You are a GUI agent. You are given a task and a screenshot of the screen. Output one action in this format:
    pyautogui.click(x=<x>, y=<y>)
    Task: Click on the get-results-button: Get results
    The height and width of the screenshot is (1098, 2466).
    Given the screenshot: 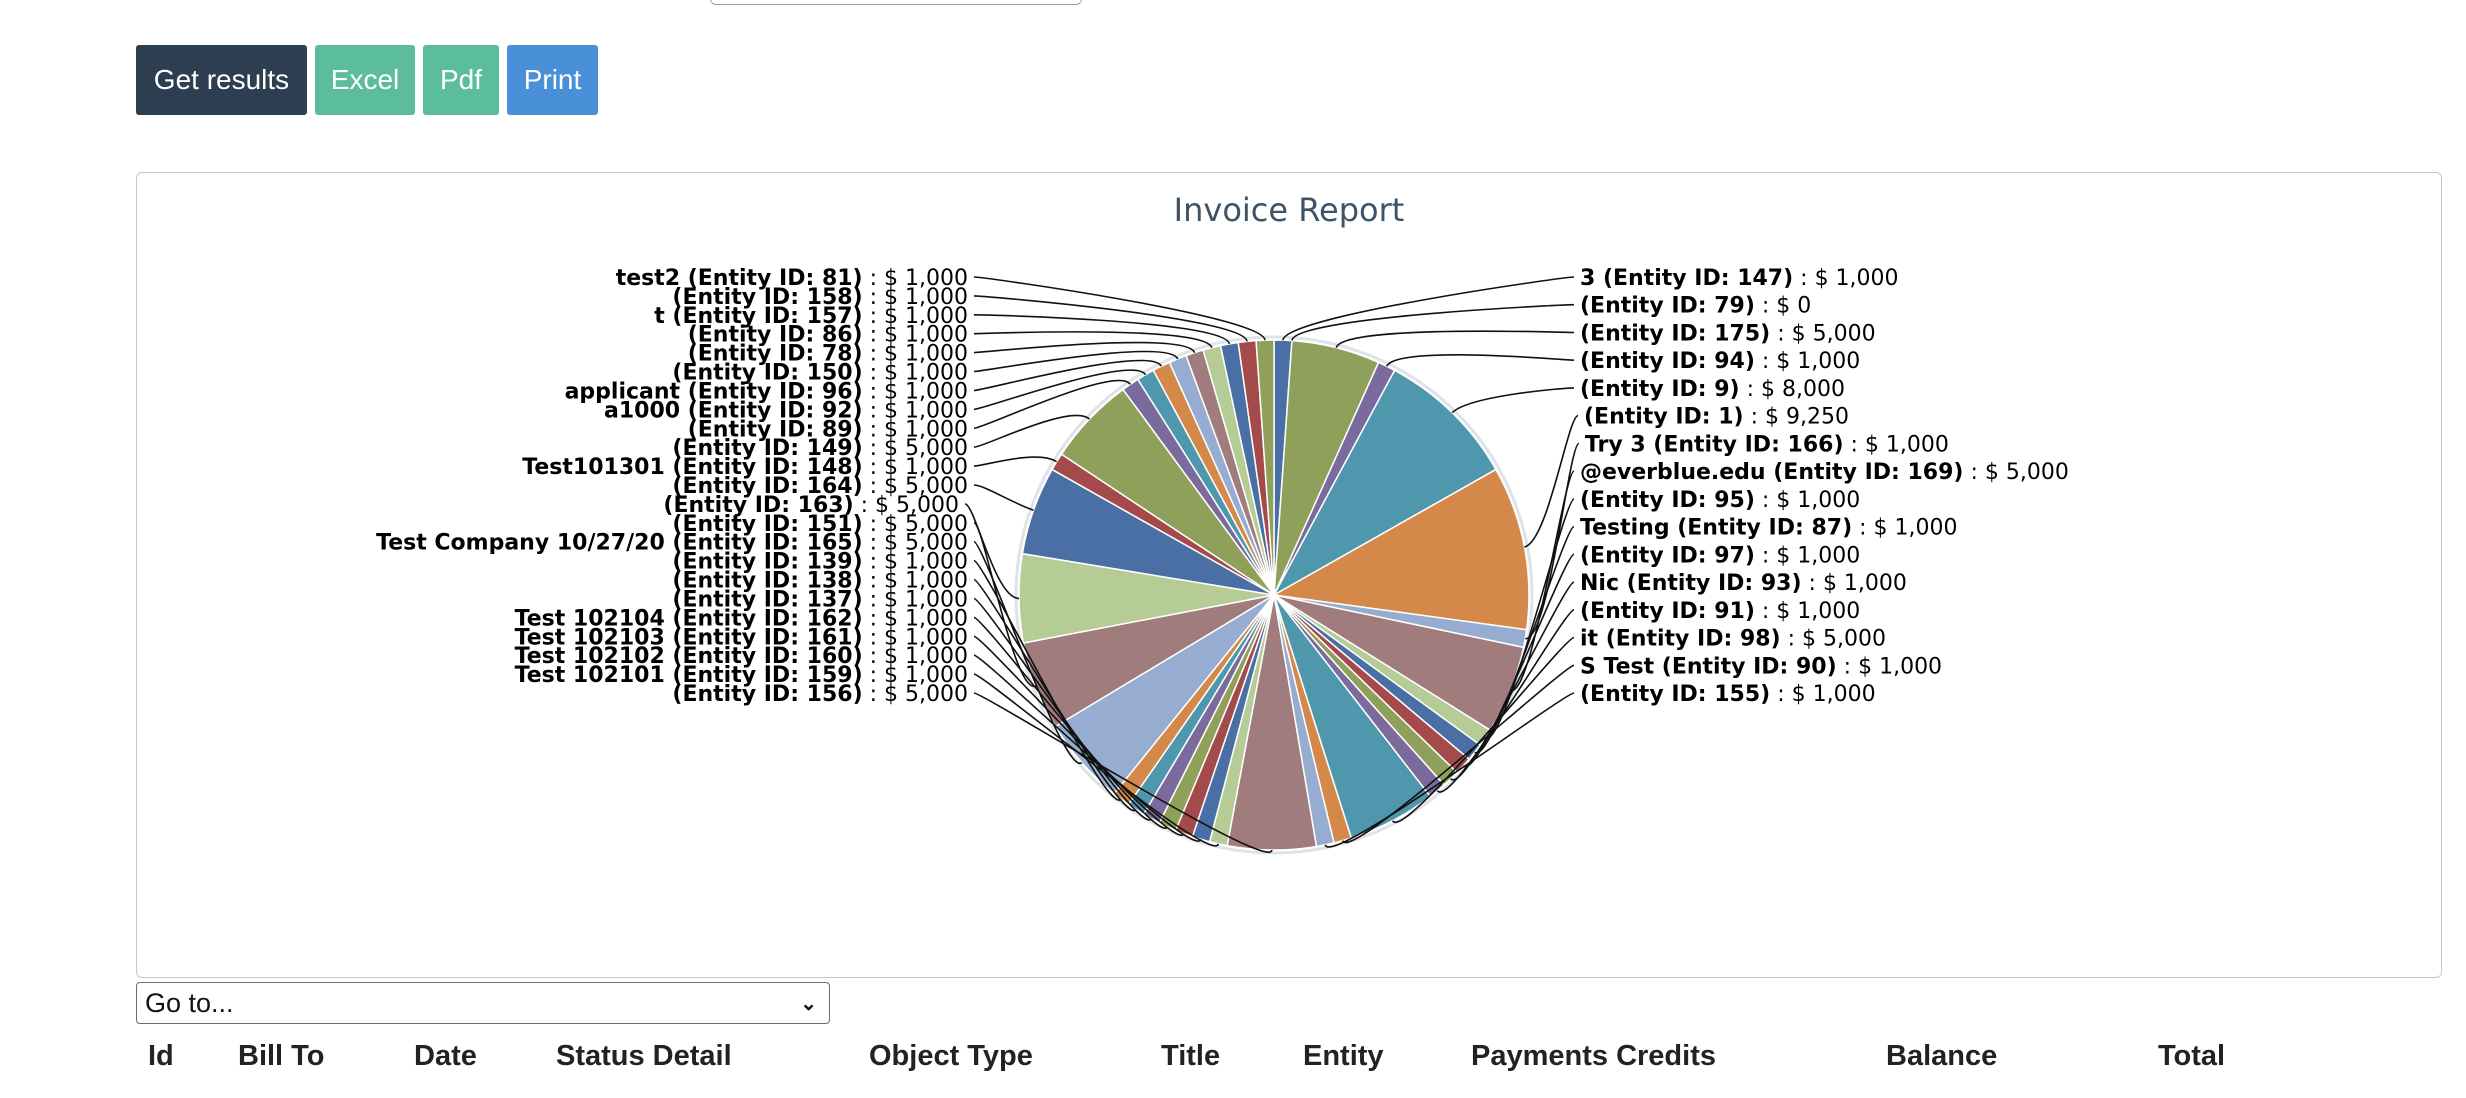 What is the action you would take?
    pyautogui.click(x=221, y=80)
    